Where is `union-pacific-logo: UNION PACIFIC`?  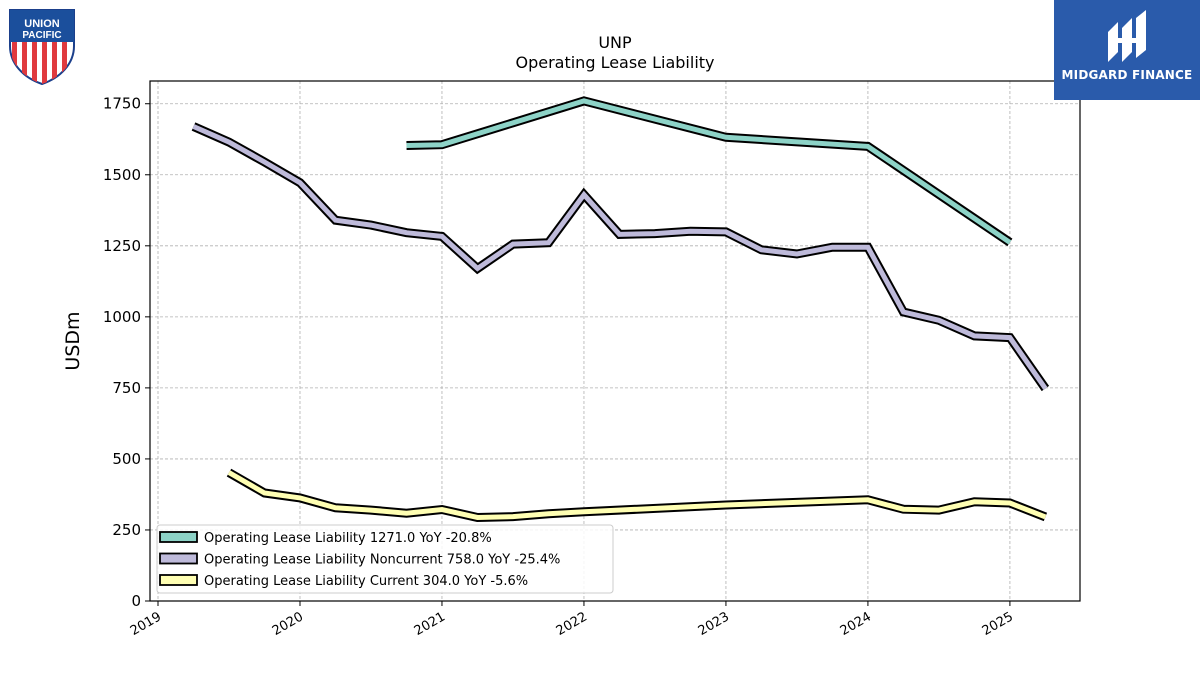
union-pacific-logo: UNION PACIFIC is located at coordinates (42, 49).